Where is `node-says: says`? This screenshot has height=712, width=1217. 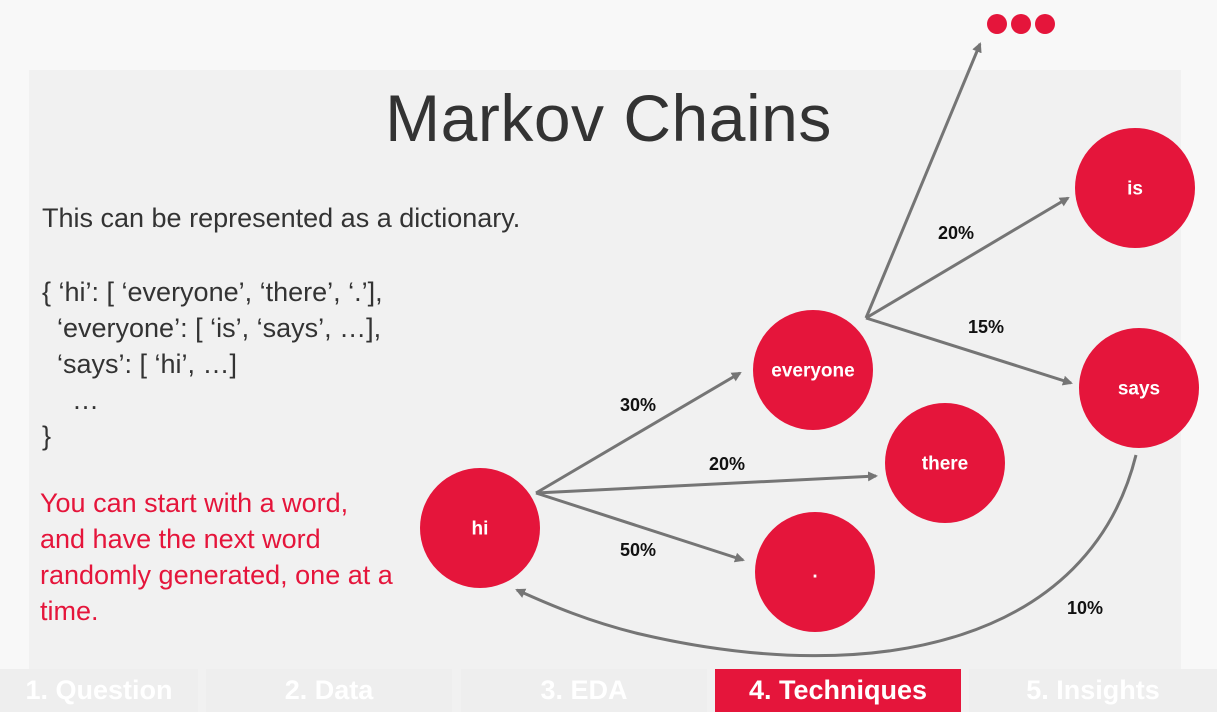
node-says: says is located at coordinates (1139, 388).